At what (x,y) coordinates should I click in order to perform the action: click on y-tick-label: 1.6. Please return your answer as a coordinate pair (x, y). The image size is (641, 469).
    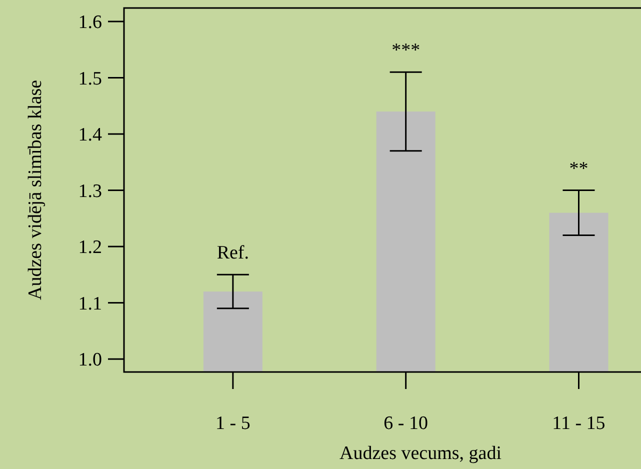
    Looking at the image, I should click on (90, 23).